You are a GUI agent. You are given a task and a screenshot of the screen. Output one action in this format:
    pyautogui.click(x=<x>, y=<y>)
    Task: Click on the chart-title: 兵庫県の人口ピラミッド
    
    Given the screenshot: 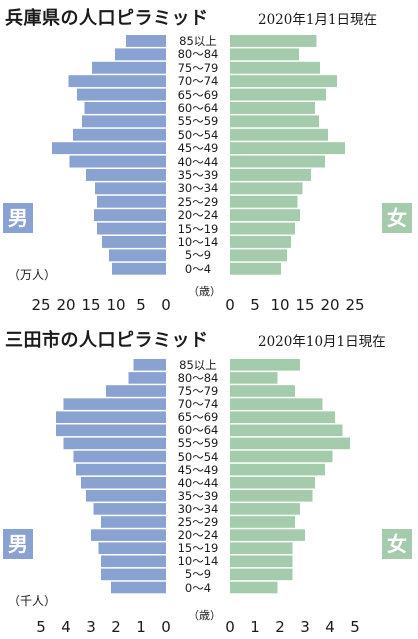 What is the action you would take?
    pyautogui.click(x=107, y=18)
    